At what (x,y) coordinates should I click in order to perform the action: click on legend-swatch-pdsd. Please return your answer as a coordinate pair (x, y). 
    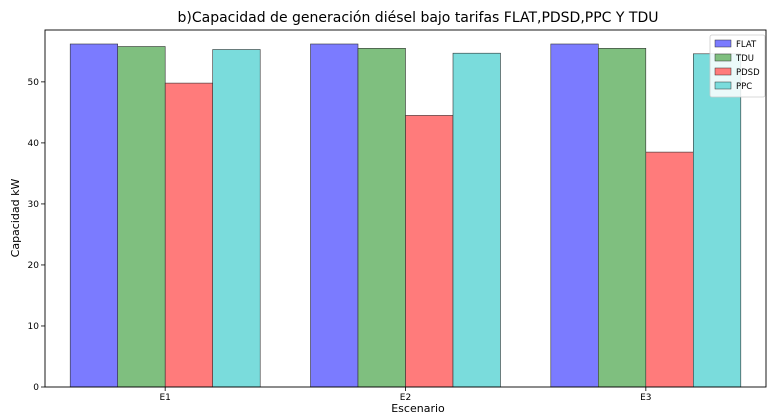
    Looking at the image, I should click on (723, 71).